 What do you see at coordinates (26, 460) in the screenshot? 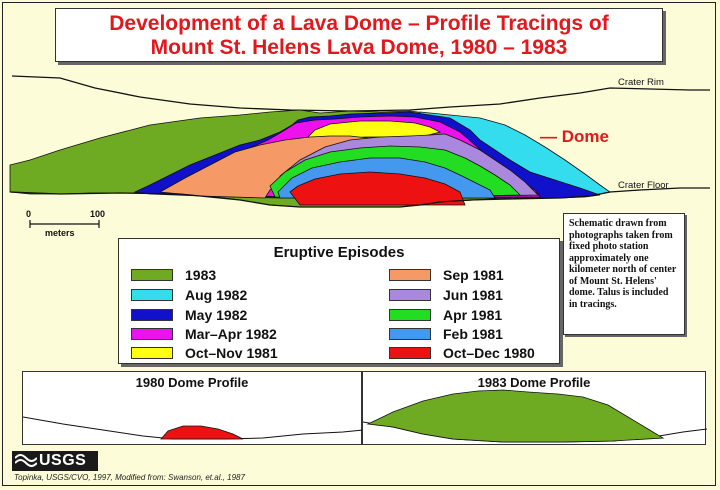
I see `usgs-waves-icon` at bounding box center [26, 460].